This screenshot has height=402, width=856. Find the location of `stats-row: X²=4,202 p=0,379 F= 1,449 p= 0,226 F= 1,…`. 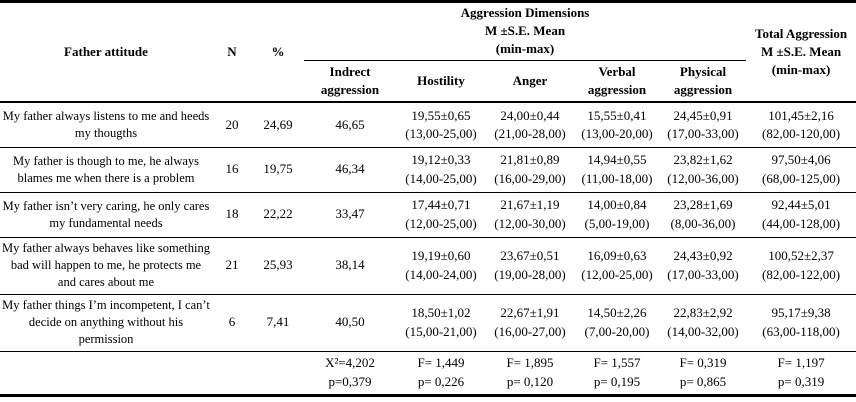

stats-row: X²=4,202 p=0,379 F= 1,449 p= 0,226 F= 1,… is located at coordinates (428, 373).